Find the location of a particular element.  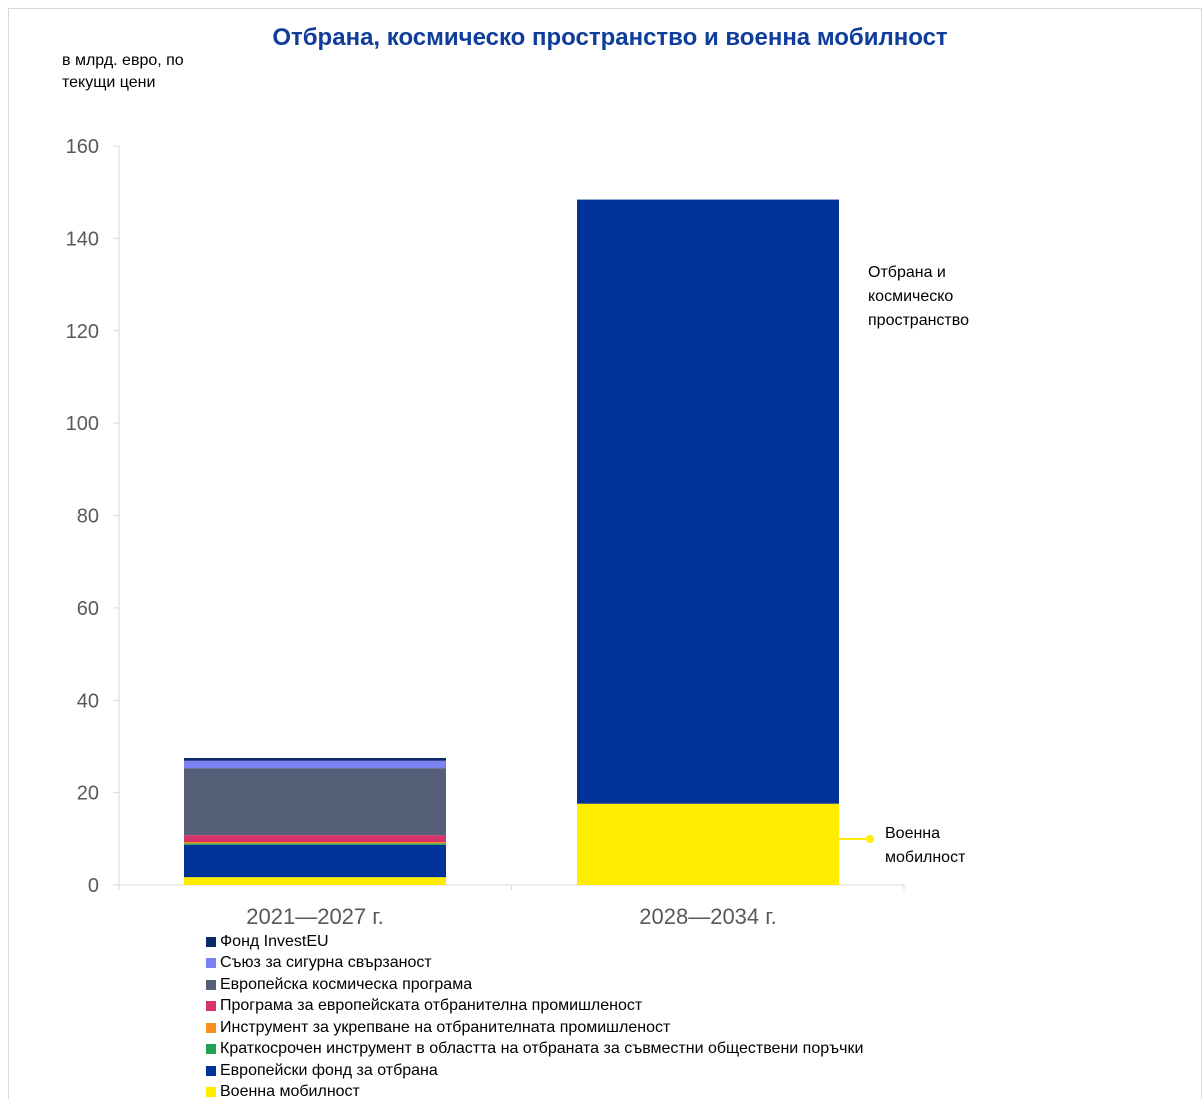

annotation-defence-space-line: космическо is located at coordinates (910, 296).